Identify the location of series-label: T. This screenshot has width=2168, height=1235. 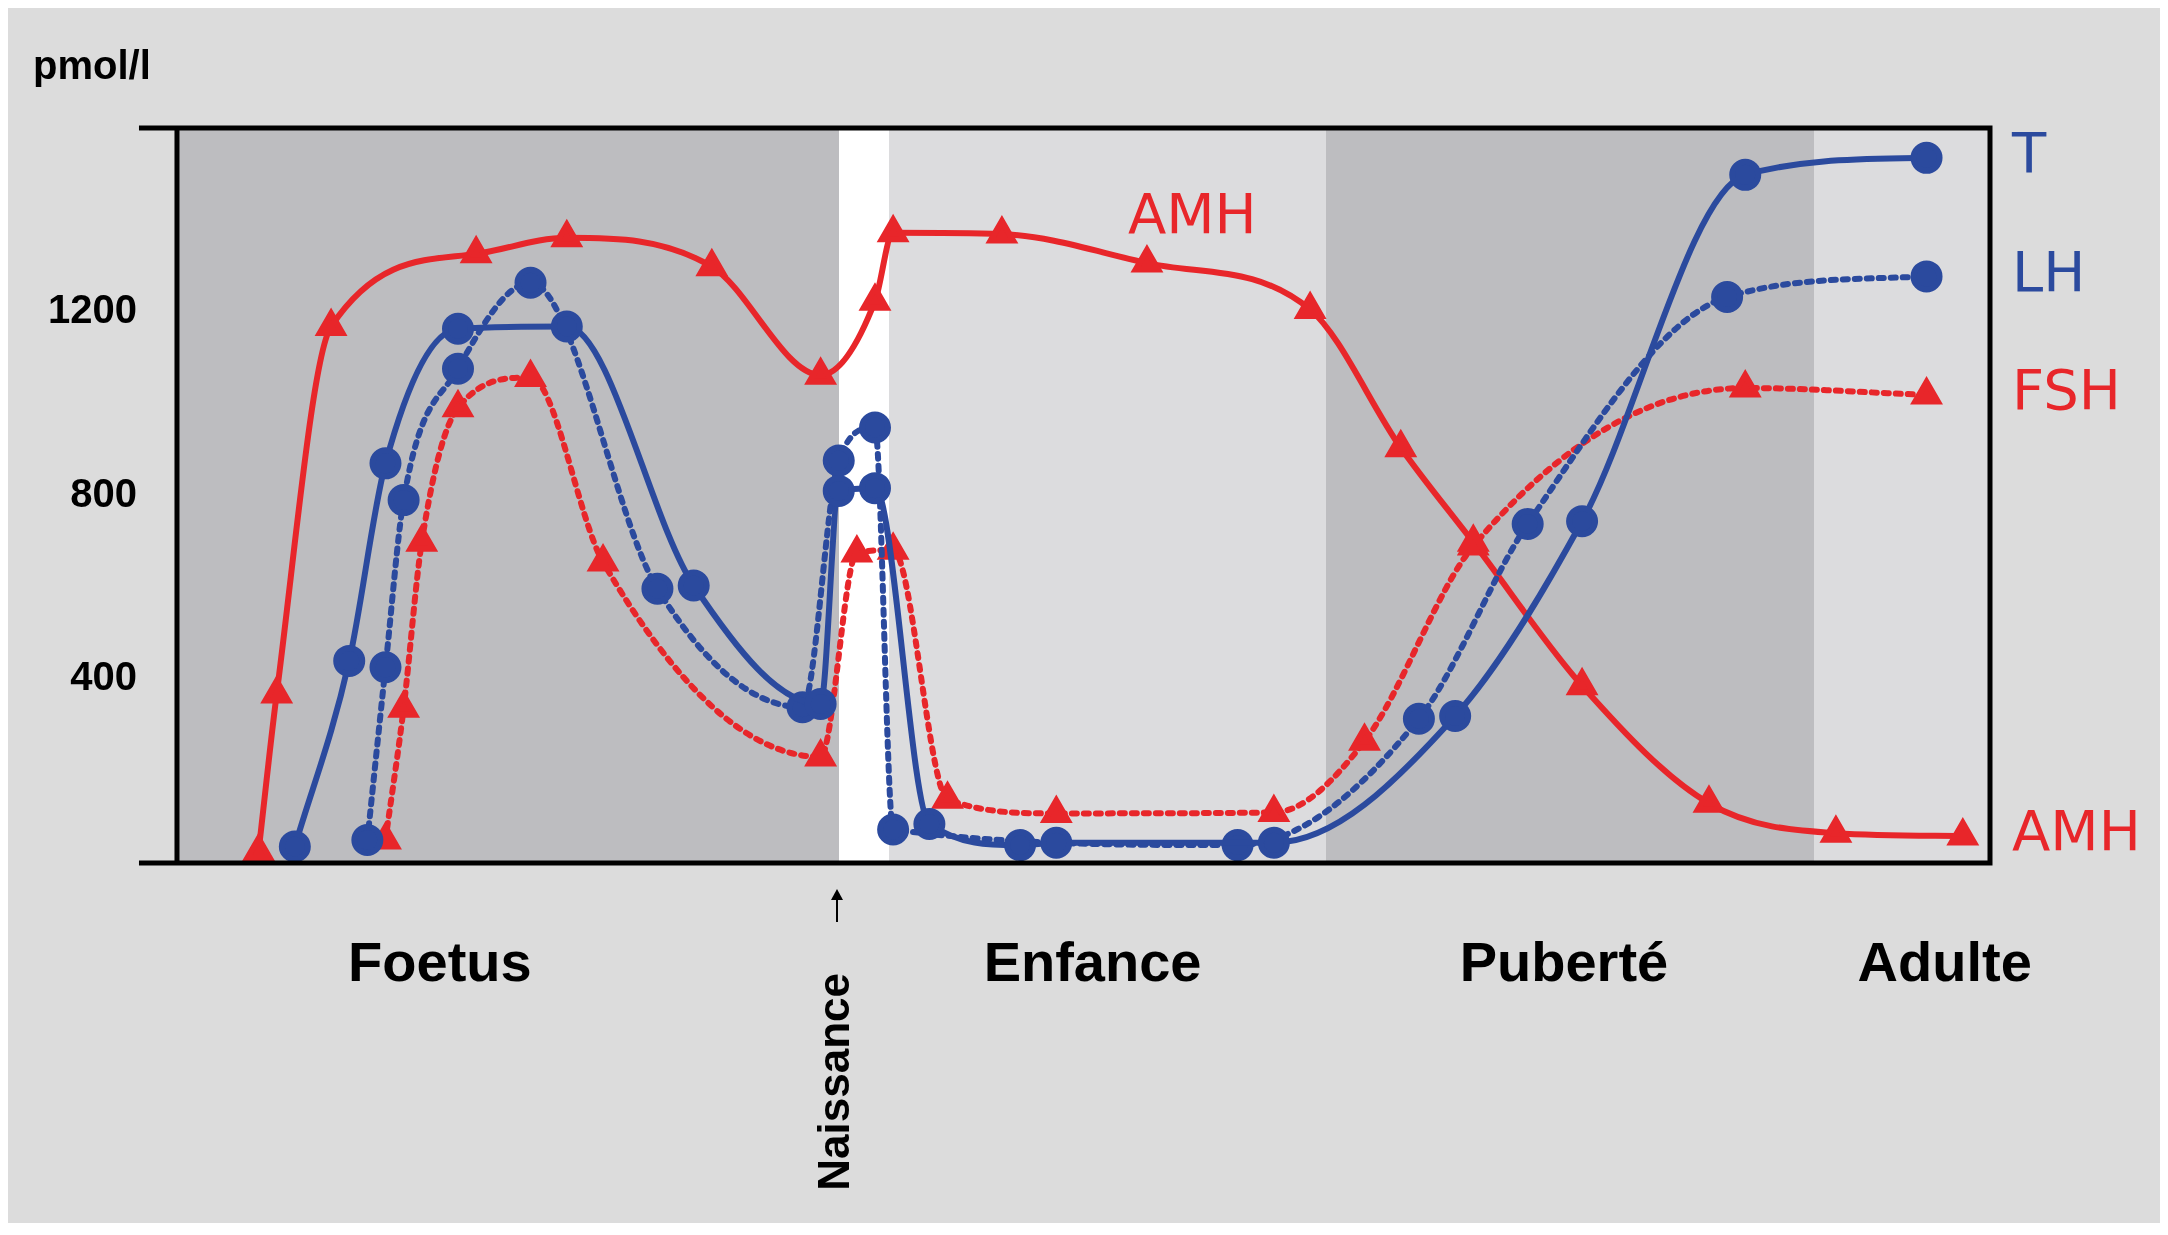
(2029, 153).